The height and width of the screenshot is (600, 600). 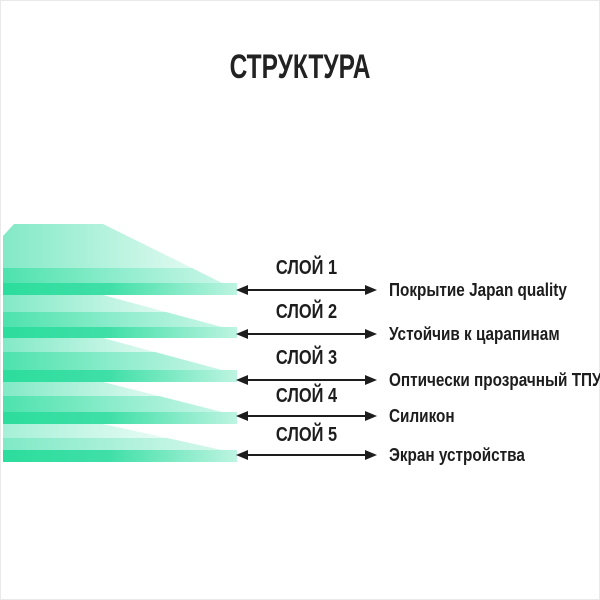 I want to click on layer-2-label: СЛОЙ 2, so click(x=306, y=312).